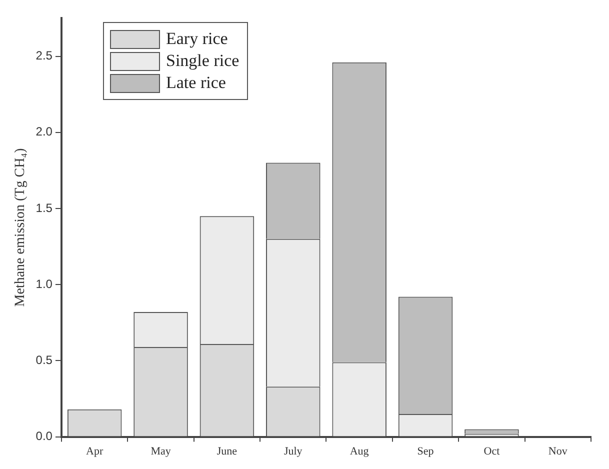 The width and height of the screenshot is (609, 469). Describe the element at coordinates (44, 436) in the screenshot. I see `y-tick-label: 0.0` at that location.